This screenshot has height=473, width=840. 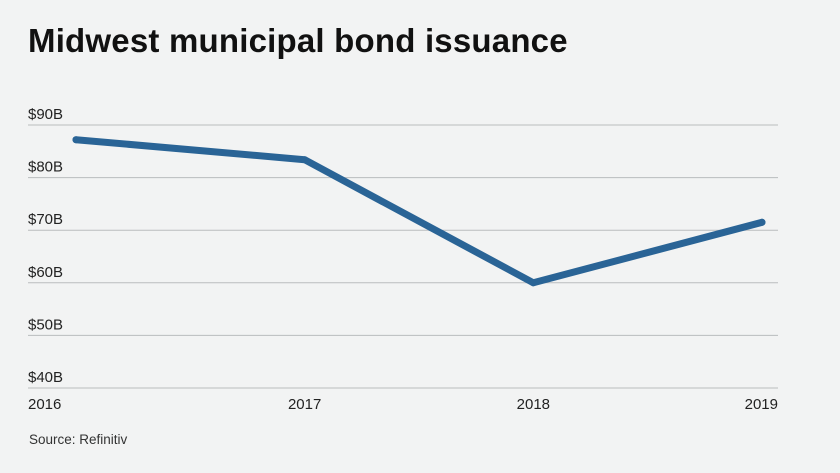 What do you see at coordinates (45, 219) in the screenshot?
I see `y-tick-label: $70B` at bounding box center [45, 219].